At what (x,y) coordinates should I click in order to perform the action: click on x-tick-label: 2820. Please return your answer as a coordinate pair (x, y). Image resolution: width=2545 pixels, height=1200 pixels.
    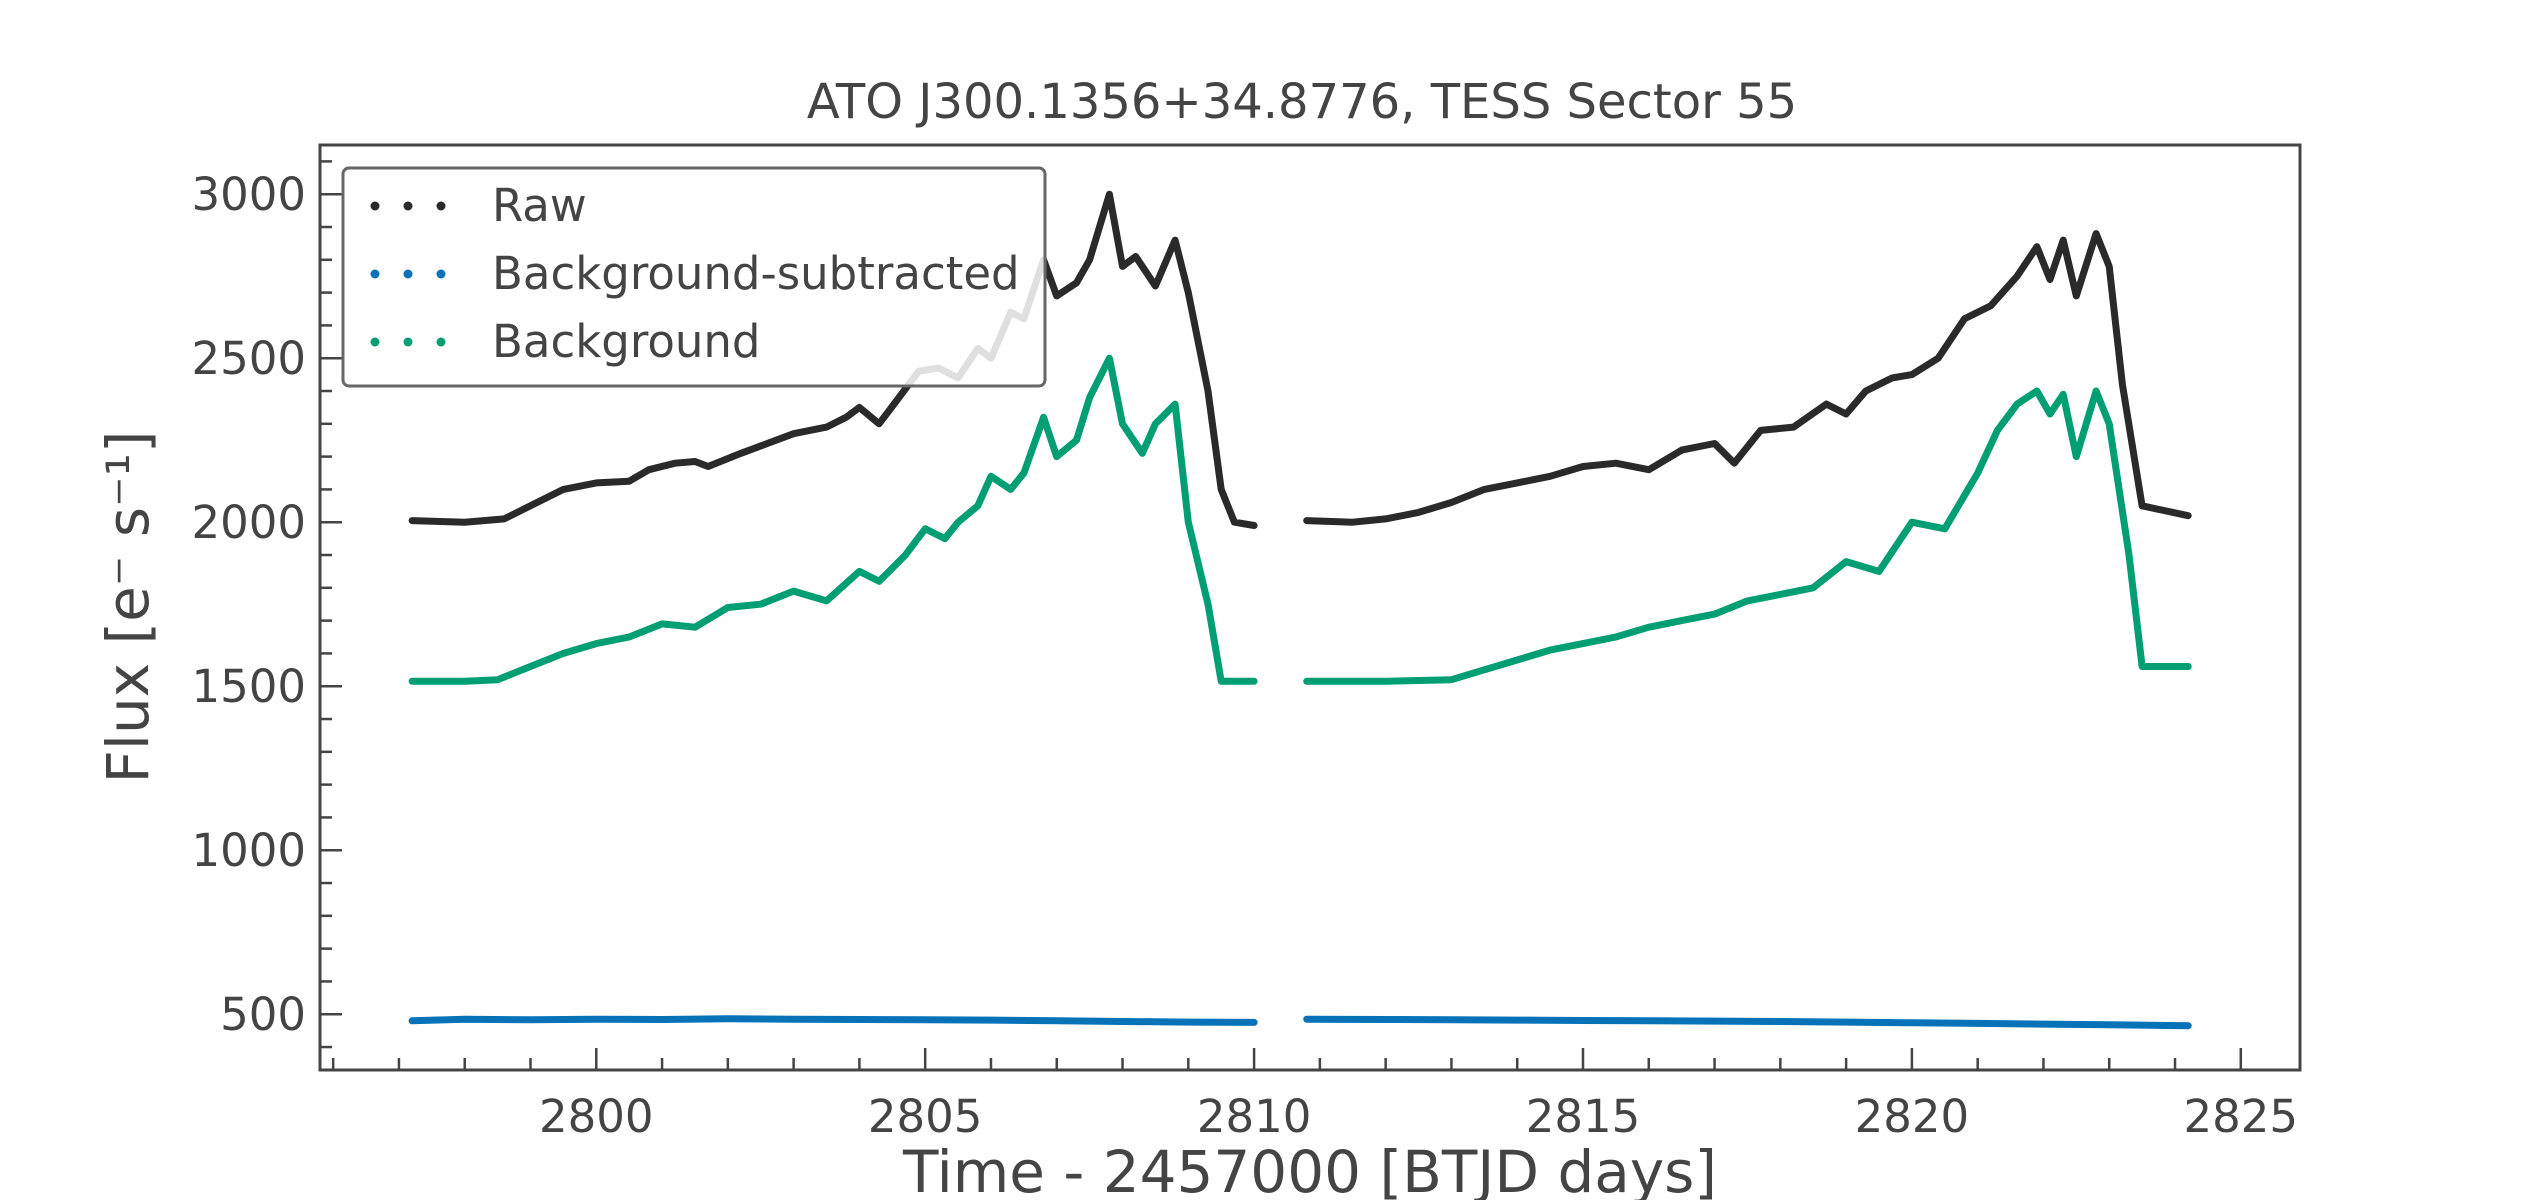
    Looking at the image, I should click on (1912, 1116).